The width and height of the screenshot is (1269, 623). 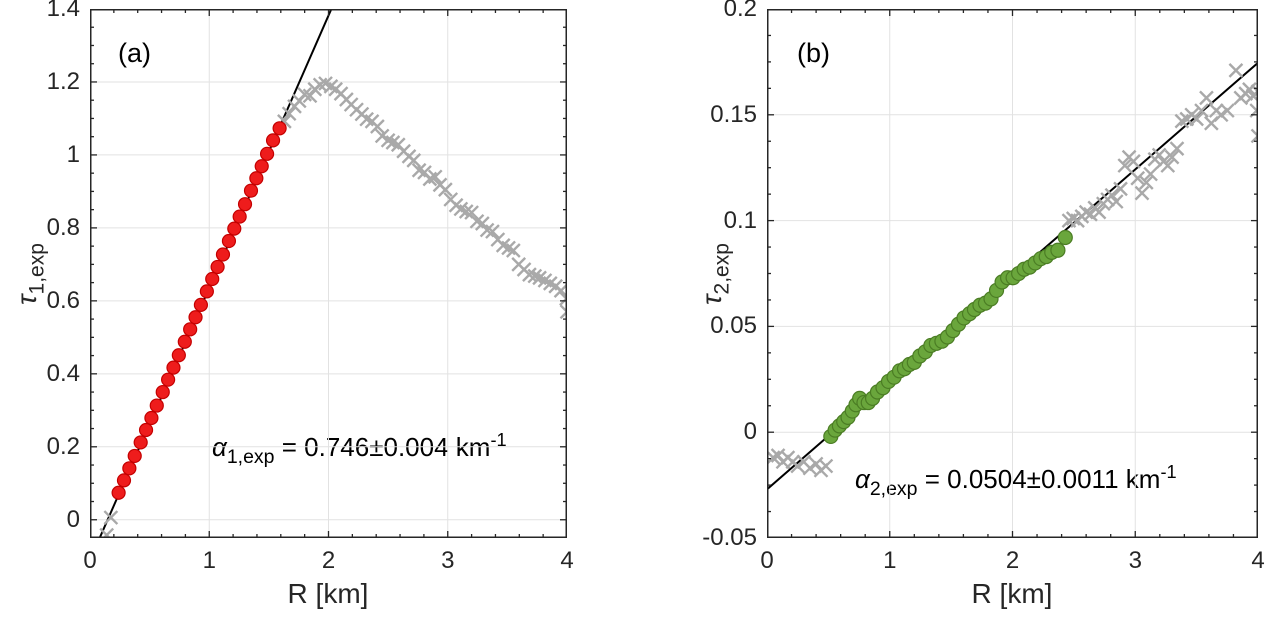 I want to click on y-tick-label: 0.4, so click(x=63, y=373).